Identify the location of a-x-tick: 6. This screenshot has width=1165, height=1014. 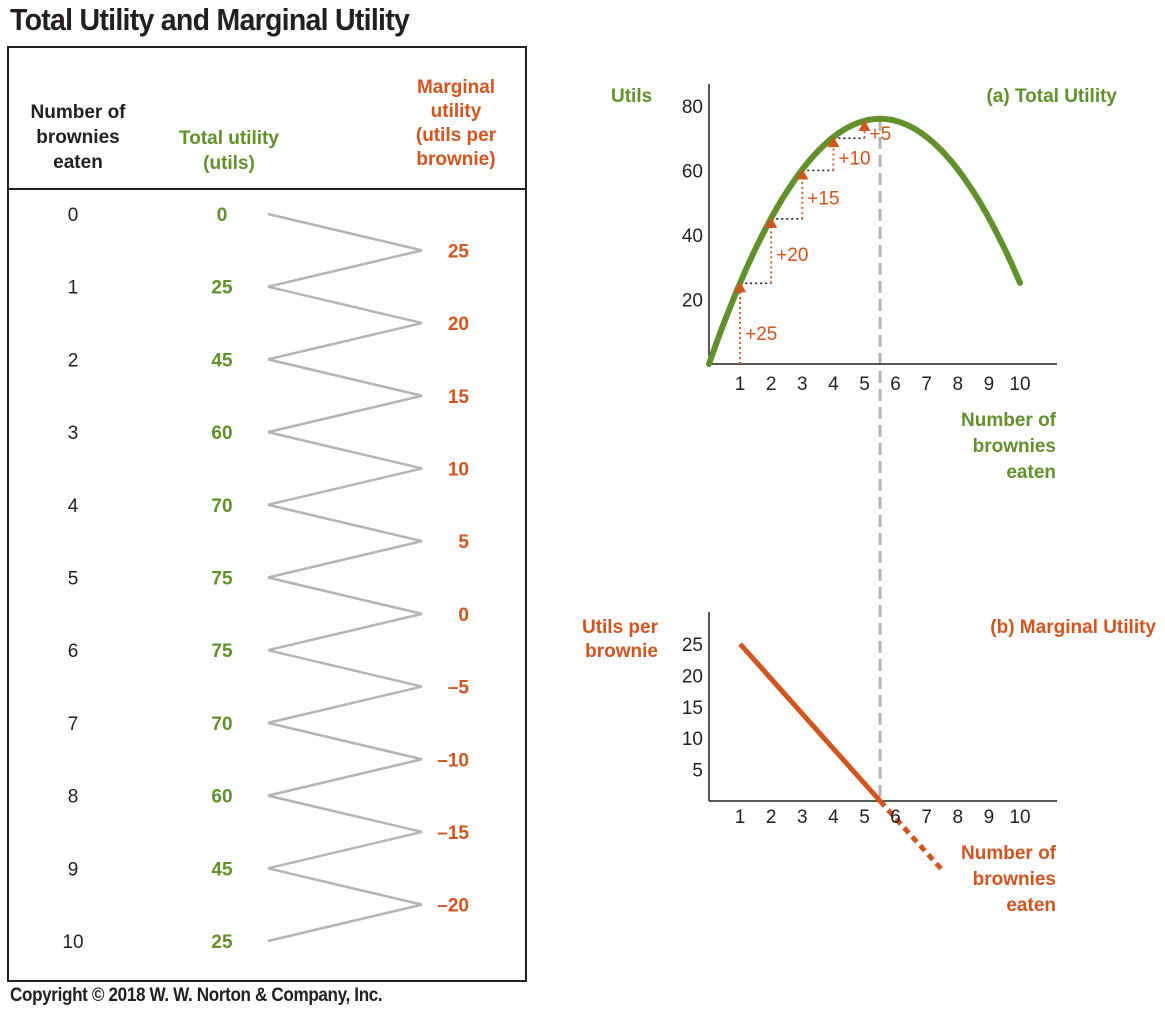
(895, 384).